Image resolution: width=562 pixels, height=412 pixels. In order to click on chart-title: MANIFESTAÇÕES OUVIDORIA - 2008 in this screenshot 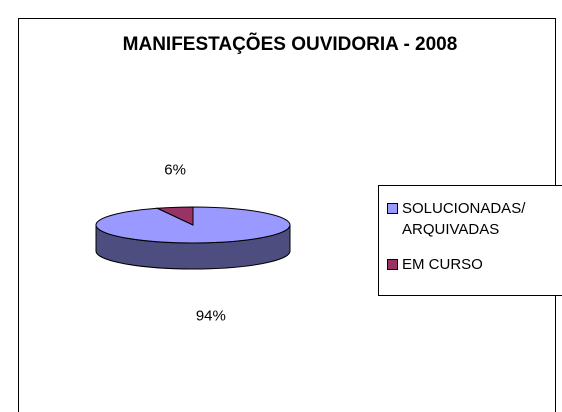, I will do `click(290, 44)`.